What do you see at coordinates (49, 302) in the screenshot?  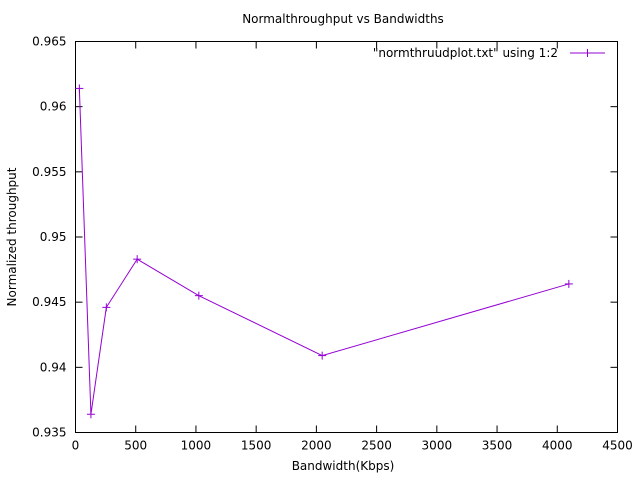 I see `y-tick-label: 0.945` at bounding box center [49, 302].